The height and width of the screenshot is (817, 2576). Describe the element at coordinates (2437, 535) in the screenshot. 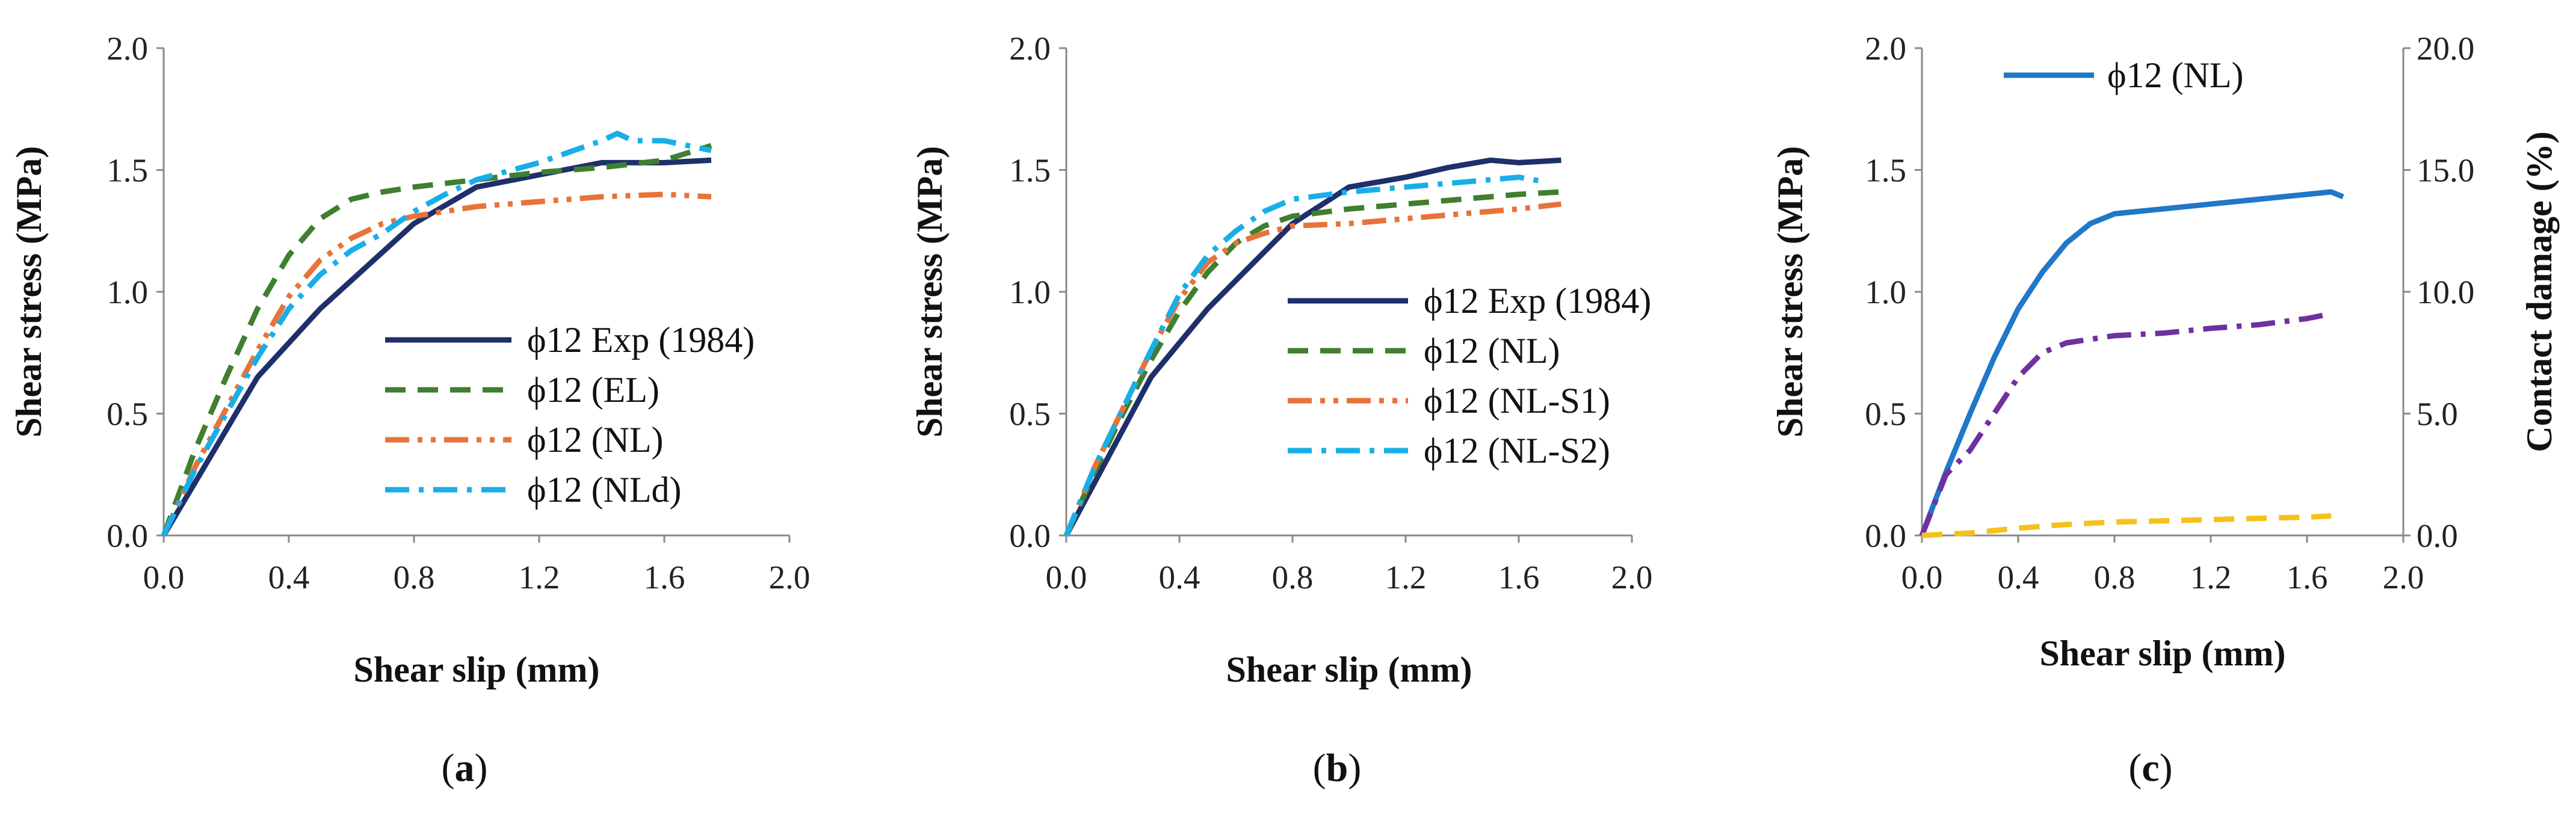

I see `y2-tick-label: 0.0` at that location.